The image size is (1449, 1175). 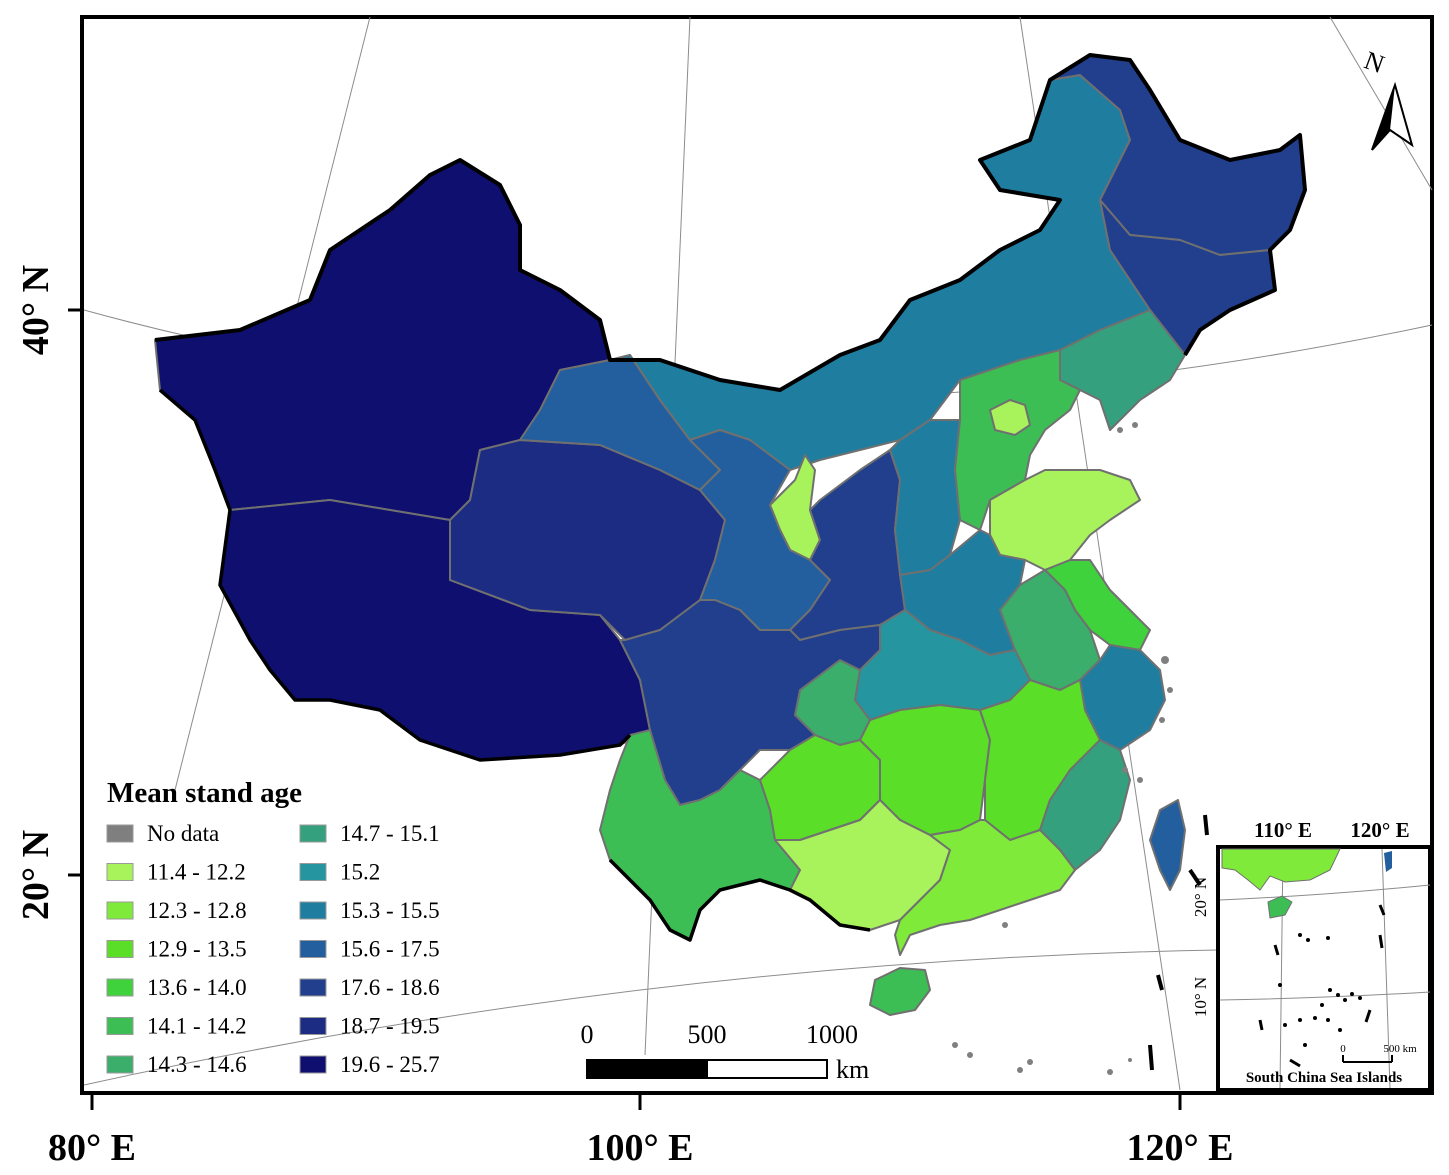 What do you see at coordinates (1320, 990) in the screenshot?
I see `inset-islands` at bounding box center [1320, 990].